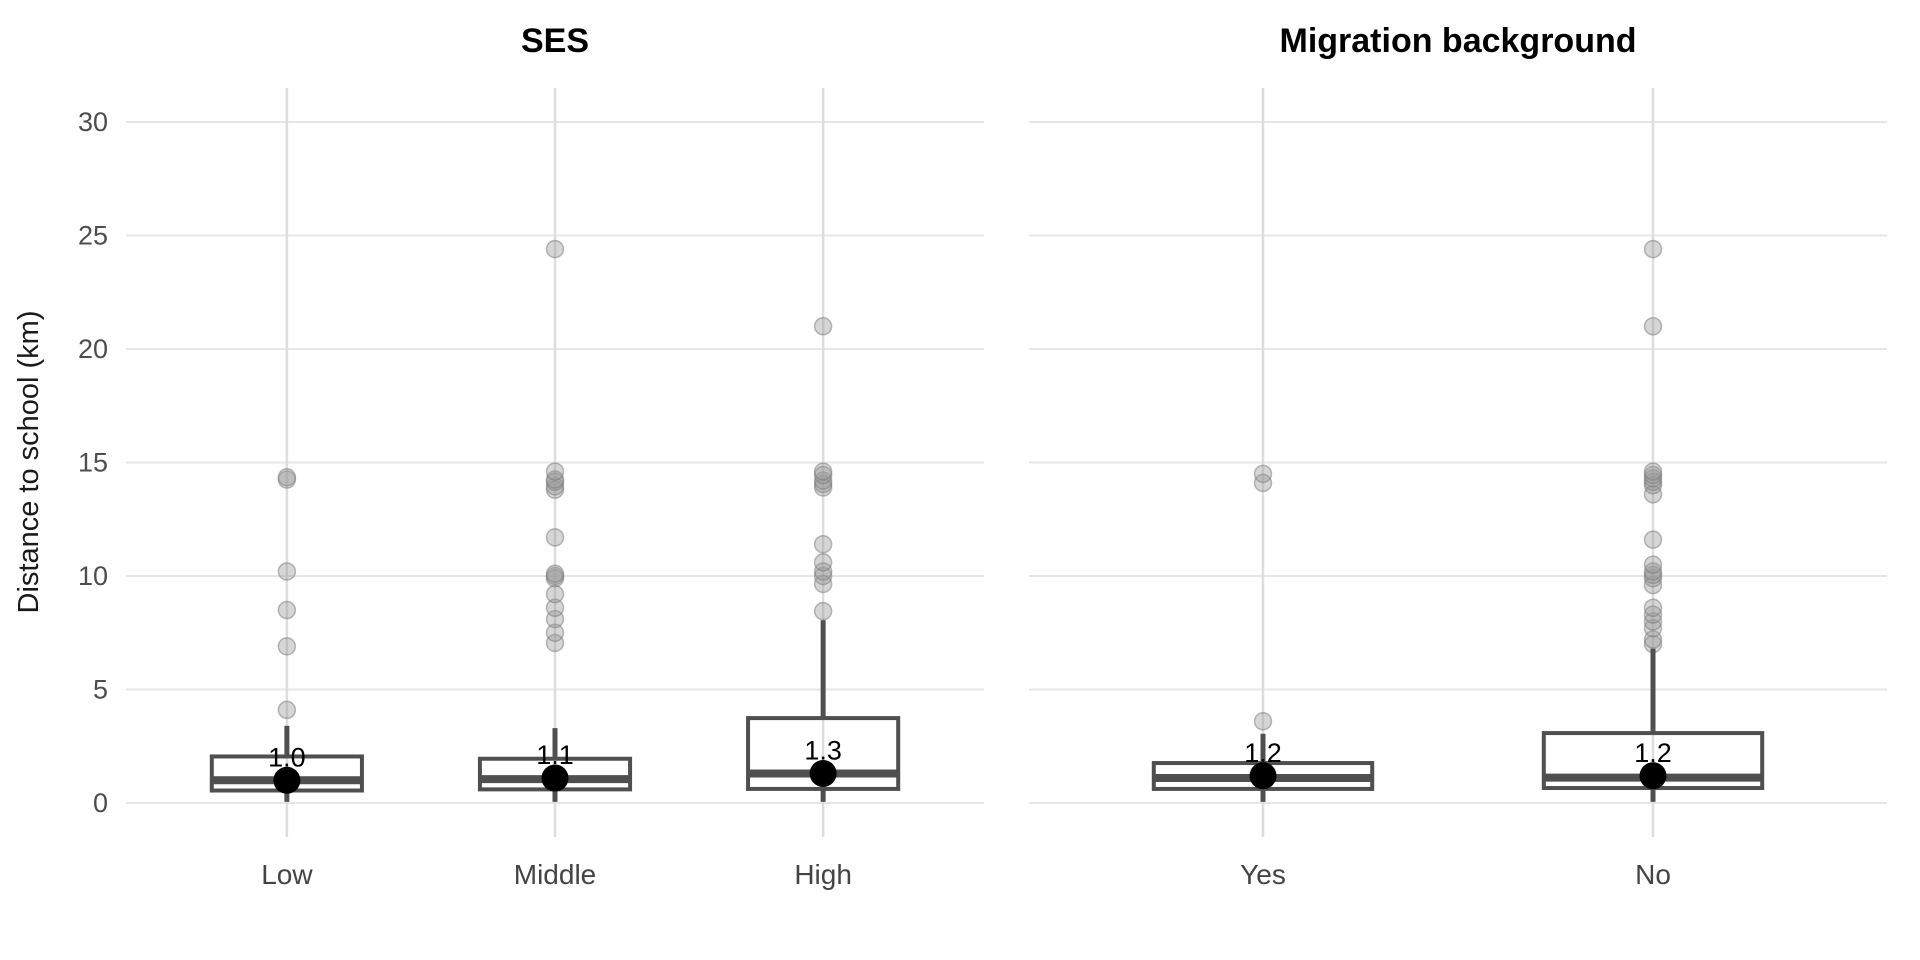 This screenshot has height=960, width=1920. What do you see at coordinates (287, 757) in the screenshot?
I see `mean-label: 1.0` at bounding box center [287, 757].